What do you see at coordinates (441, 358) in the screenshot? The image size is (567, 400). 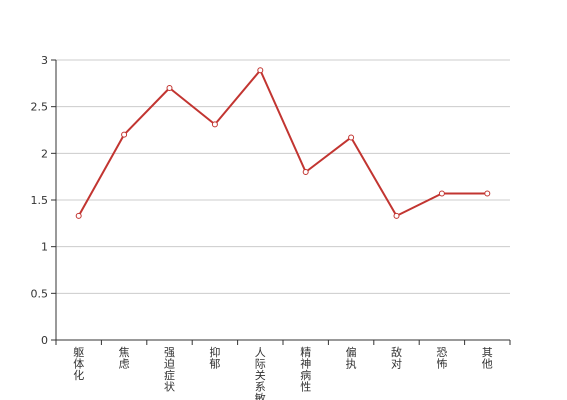 I see `x-tick-label: 恐怖` at bounding box center [441, 358].